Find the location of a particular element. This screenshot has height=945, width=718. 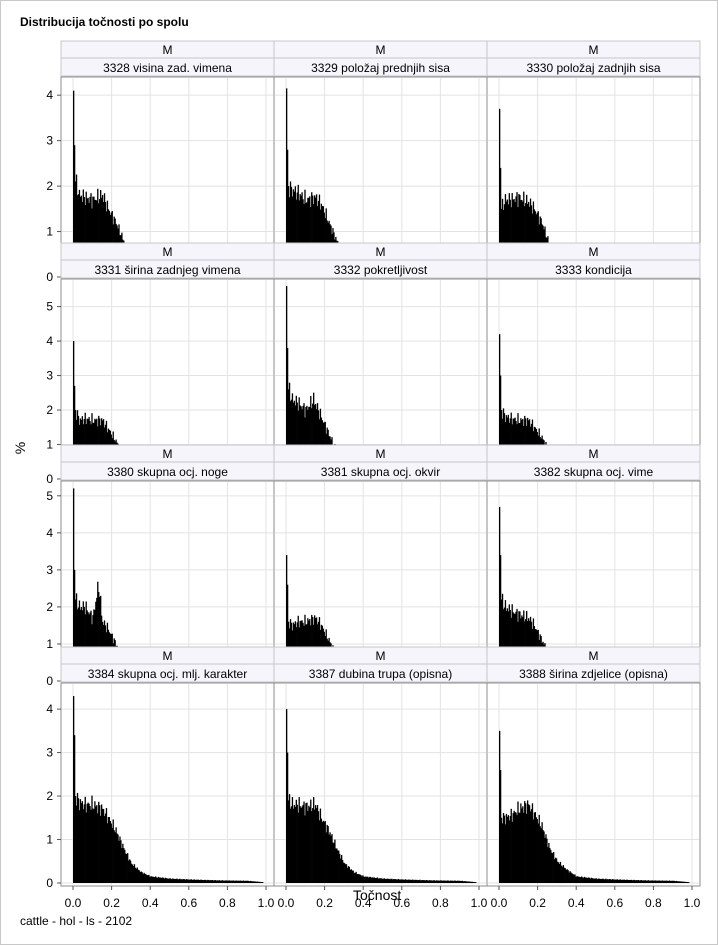

y-tick-label: 0 is located at coordinates (49, 681).